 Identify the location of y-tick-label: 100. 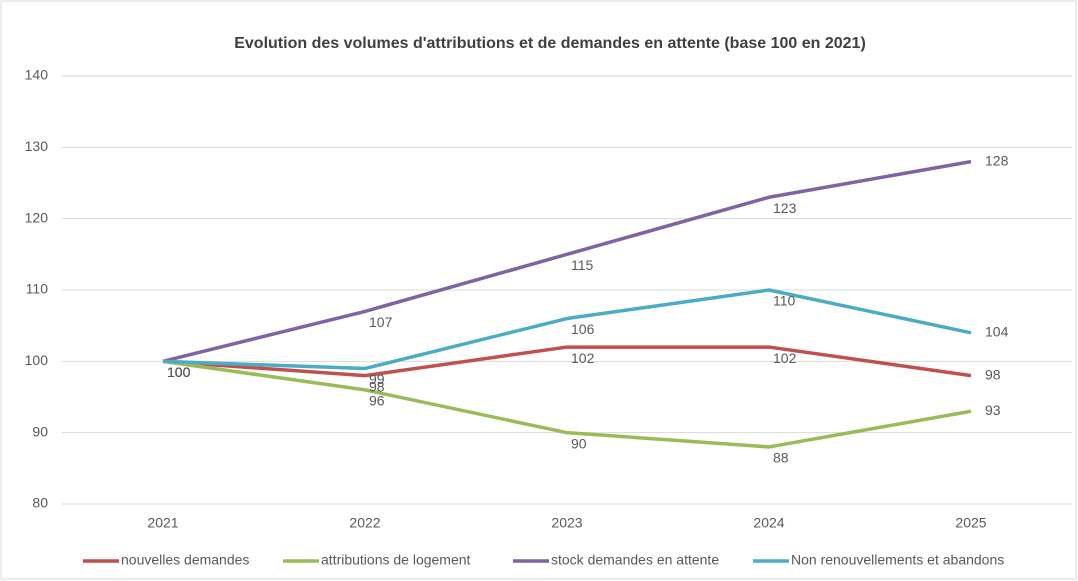
(37, 360).